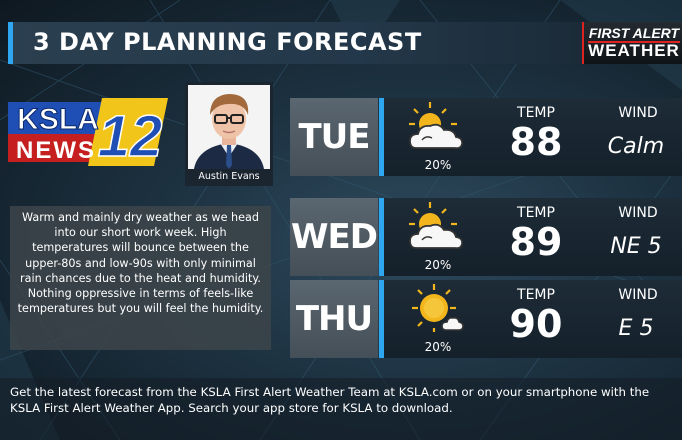  Describe the element at coordinates (634, 33) in the screenshot. I see `brand-line1: FIRST ALERT` at that location.